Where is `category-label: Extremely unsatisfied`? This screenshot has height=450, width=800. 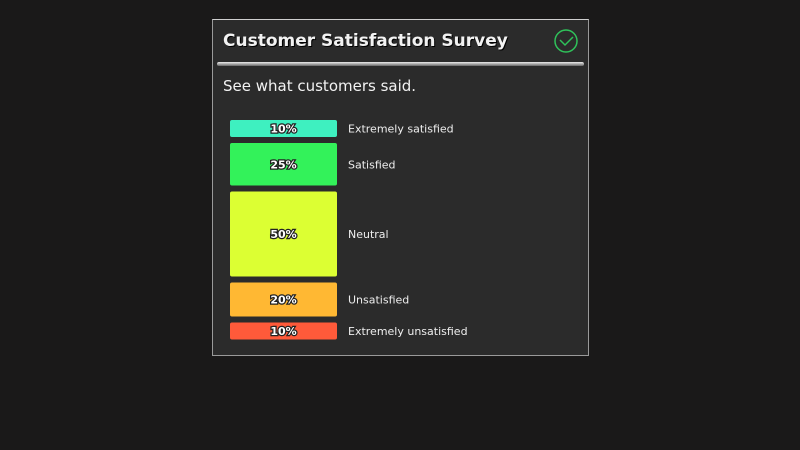 category-label: Extremely unsatisfied is located at coordinates (408, 331).